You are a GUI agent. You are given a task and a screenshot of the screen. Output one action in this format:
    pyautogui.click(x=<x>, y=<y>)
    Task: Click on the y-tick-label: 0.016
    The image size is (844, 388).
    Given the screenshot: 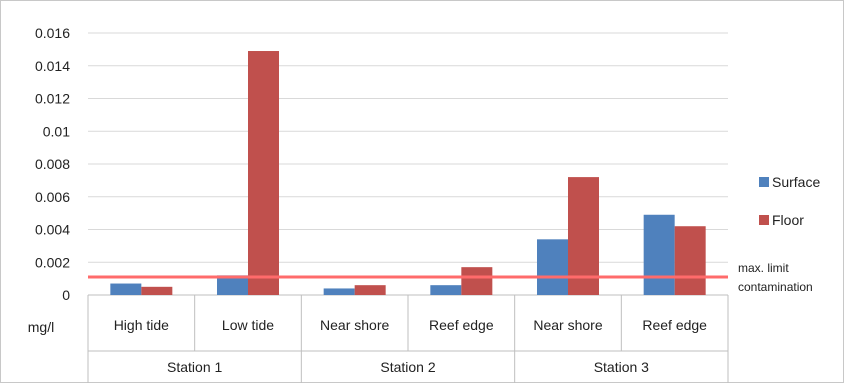 What is the action you would take?
    pyautogui.click(x=52, y=33)
    